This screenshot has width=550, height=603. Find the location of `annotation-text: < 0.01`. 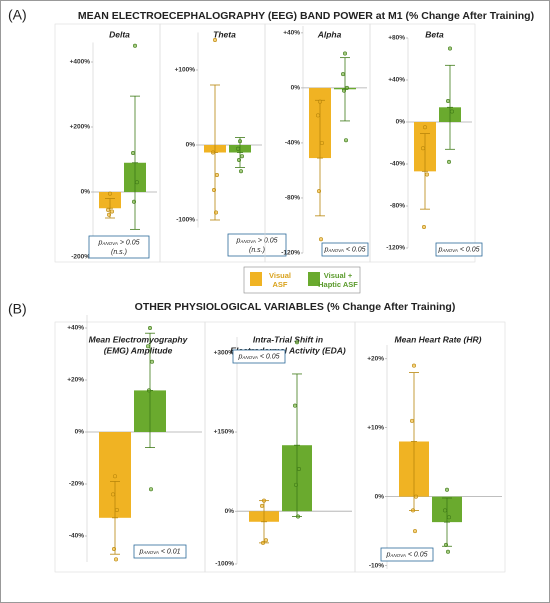

annotation-text: < 0.01 is located at coordinates (170, 551).